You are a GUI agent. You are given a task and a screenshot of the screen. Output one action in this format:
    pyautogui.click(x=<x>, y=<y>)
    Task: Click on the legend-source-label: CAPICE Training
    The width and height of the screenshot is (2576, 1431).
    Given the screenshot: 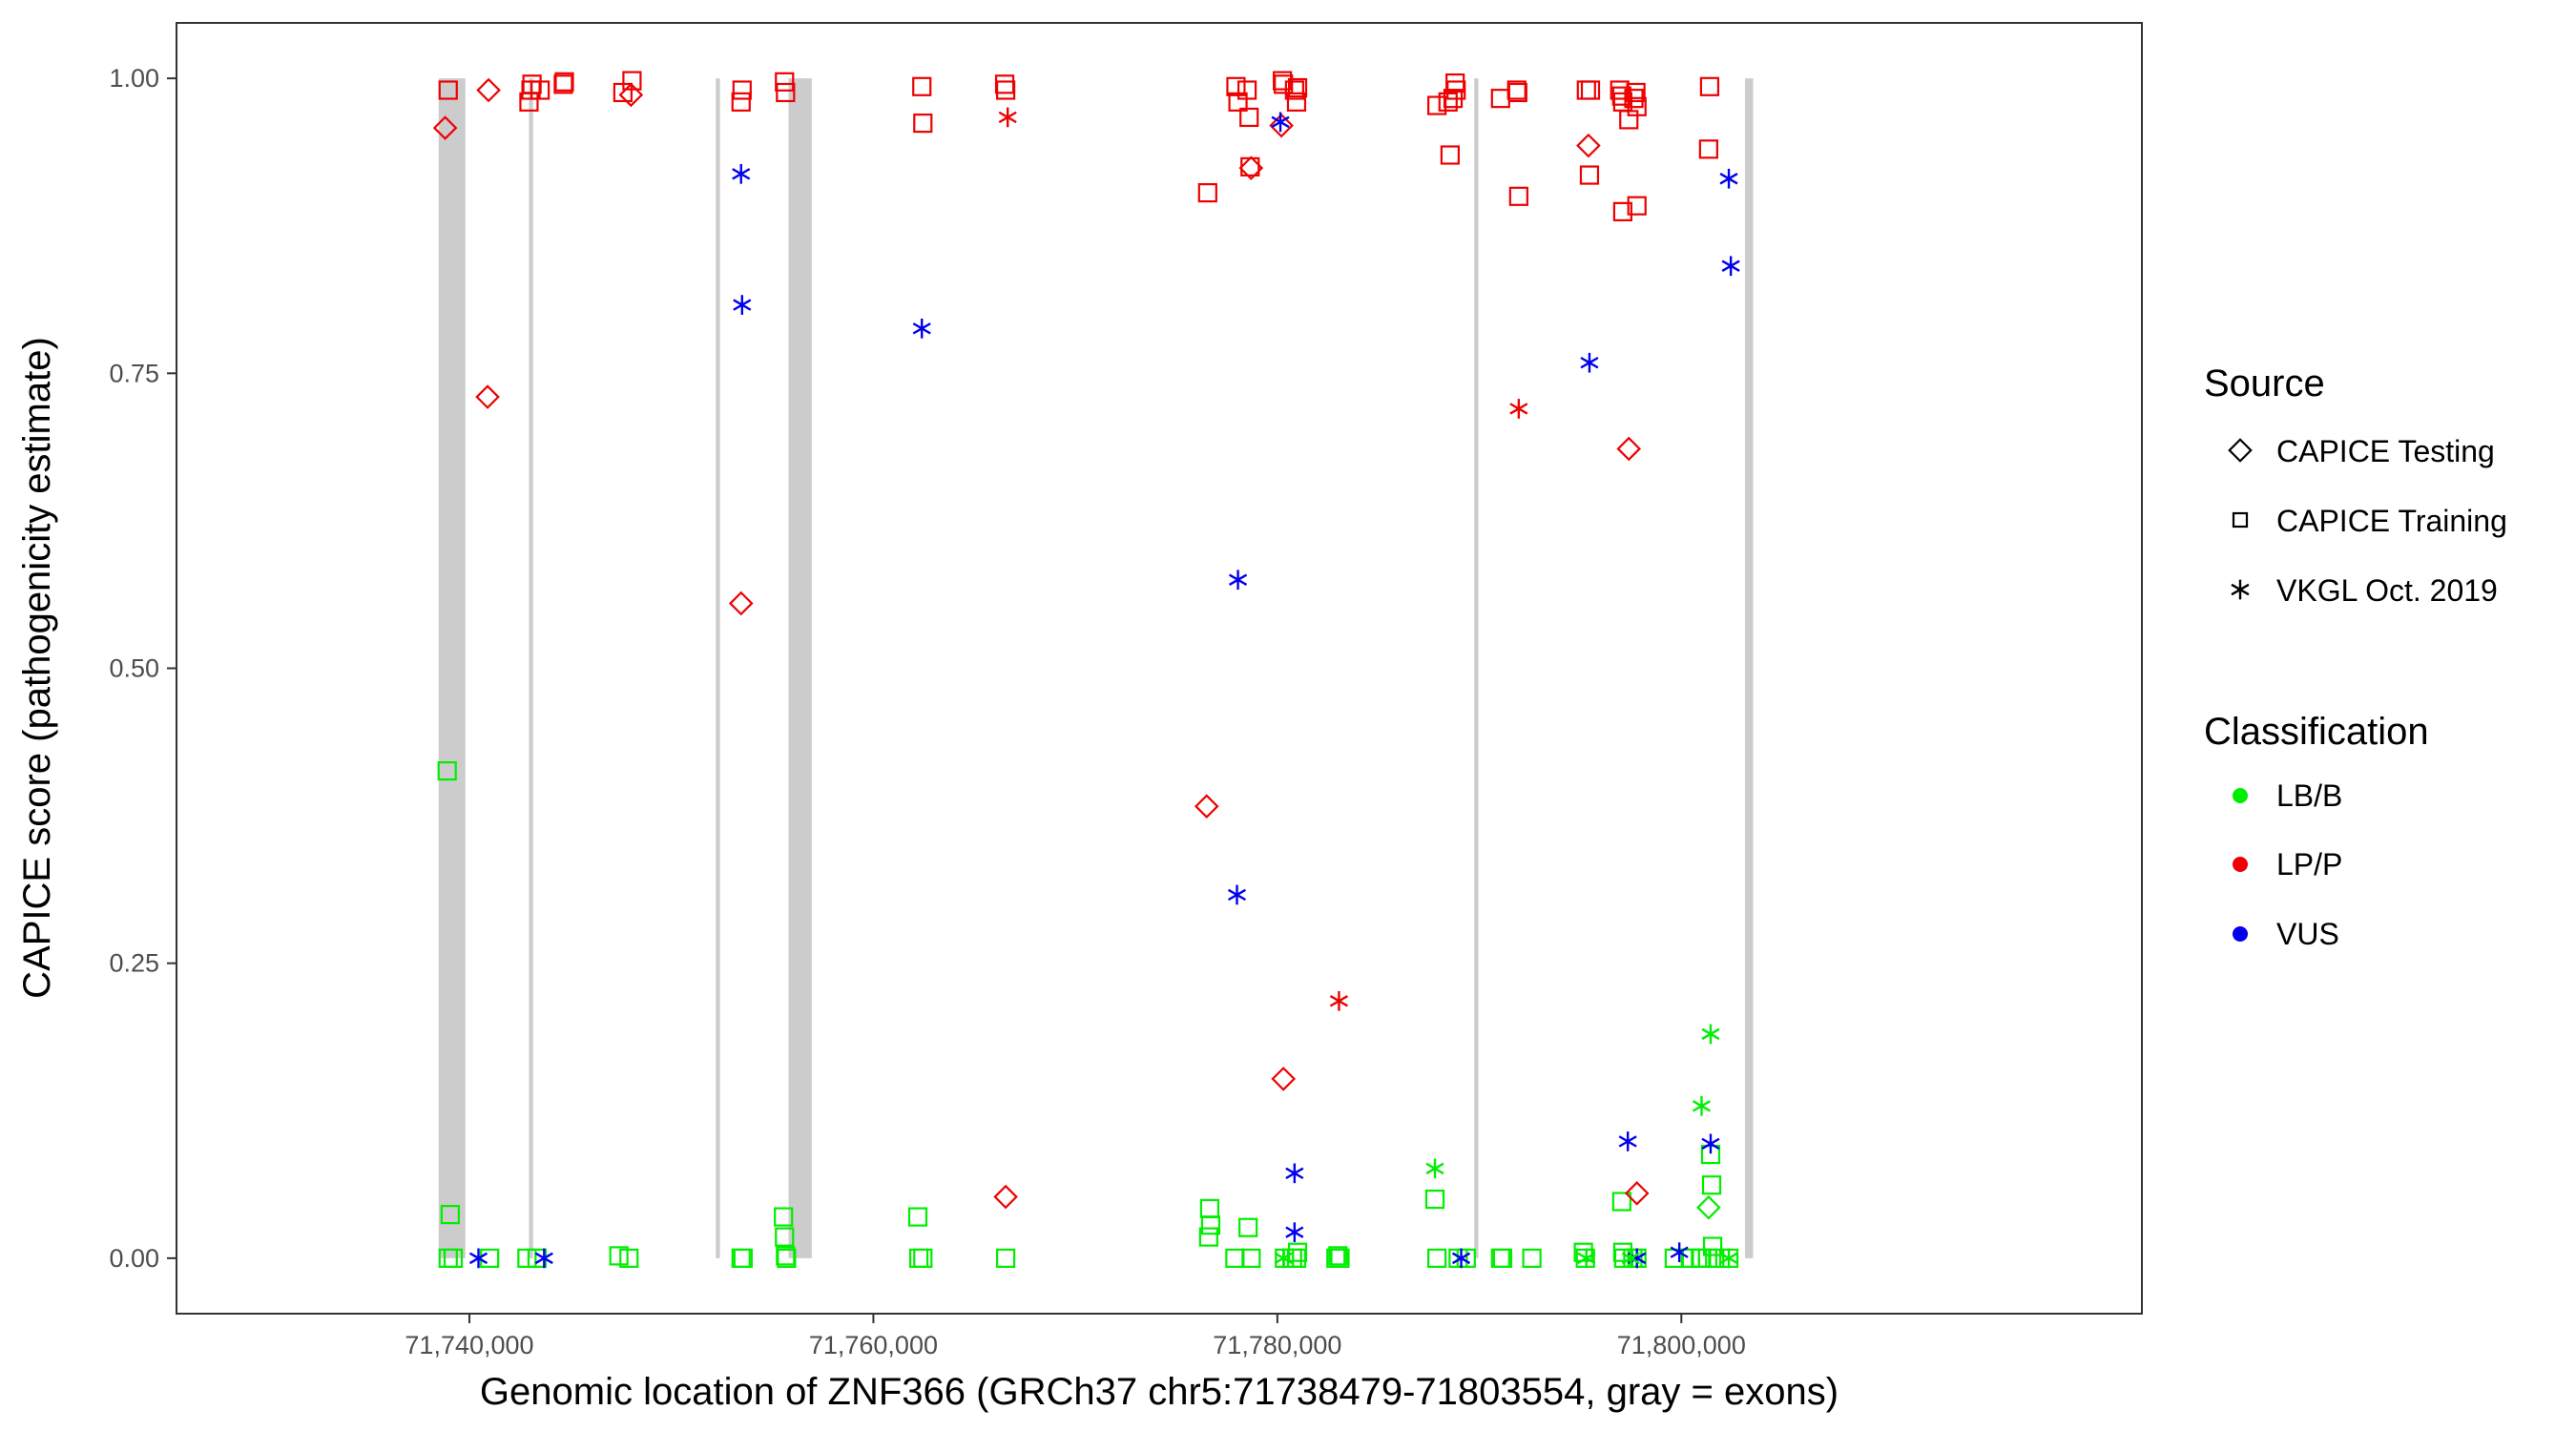 What is the action you would take?
    pyautogui.click(x=2391, y=521)
    